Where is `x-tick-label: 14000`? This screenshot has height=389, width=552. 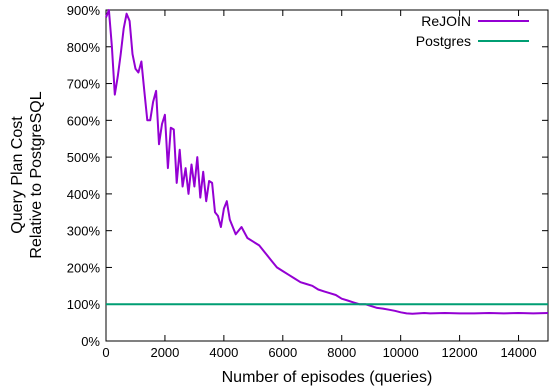 x-tick-label: 14000 is located at coordinates (518, 352).